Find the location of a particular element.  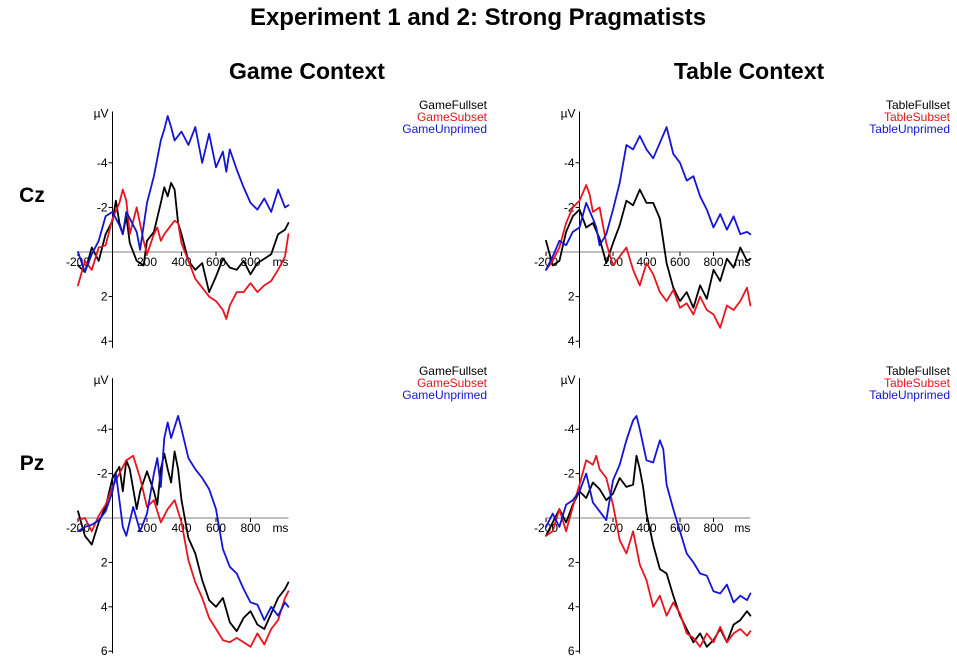

row-label-pz: Pz is located at coordinates (32, 463).